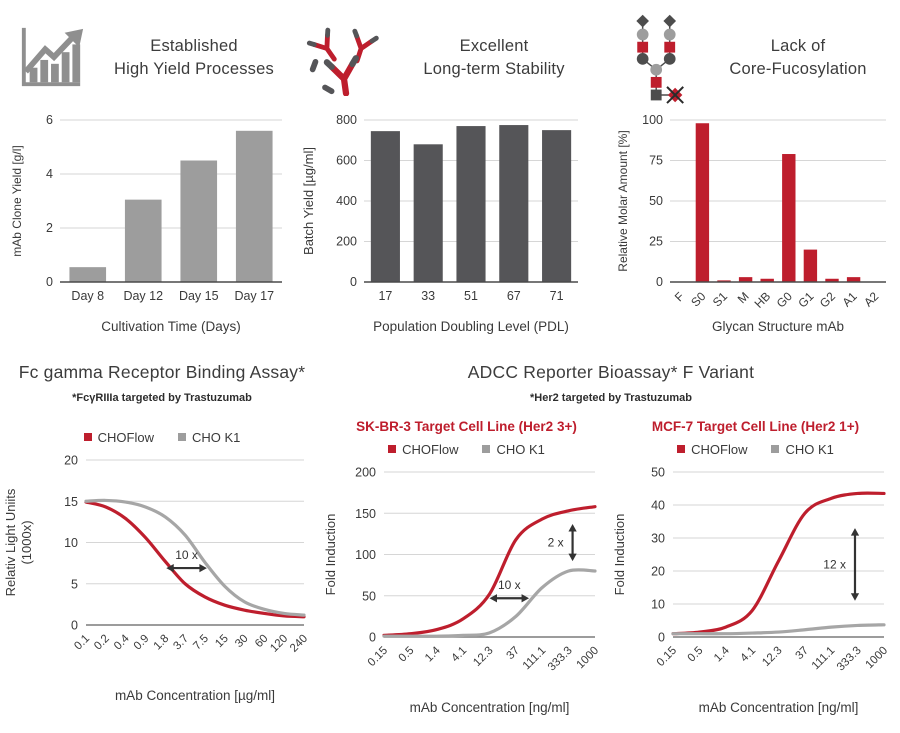 The image size is (900, 733). What do you see at coordinates (49, 228) in the screenshot?
I see `svg-text: 2` at bounding box center [49, 228].